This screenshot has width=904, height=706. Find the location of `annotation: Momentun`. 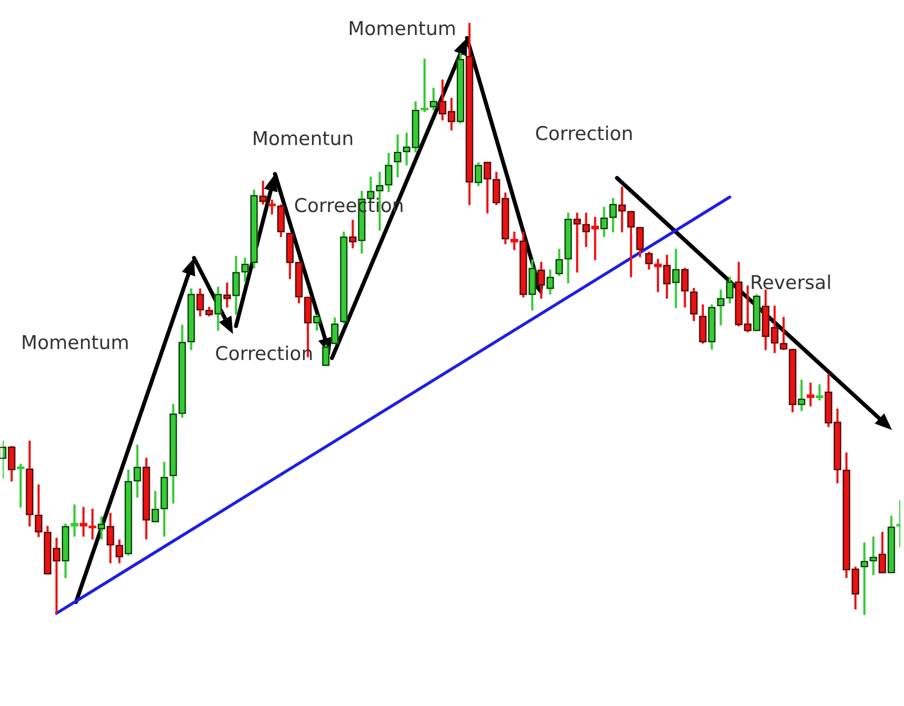

annotation: Momentun is located at coordinates (303, 139).